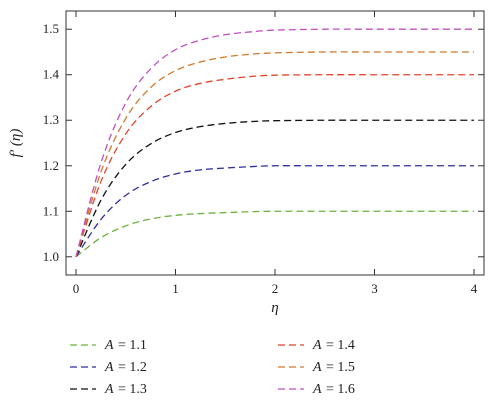  Describe the element at coordinates (51, 28) in the screenshot. I see `y-tick-label: 1.5` at that location.